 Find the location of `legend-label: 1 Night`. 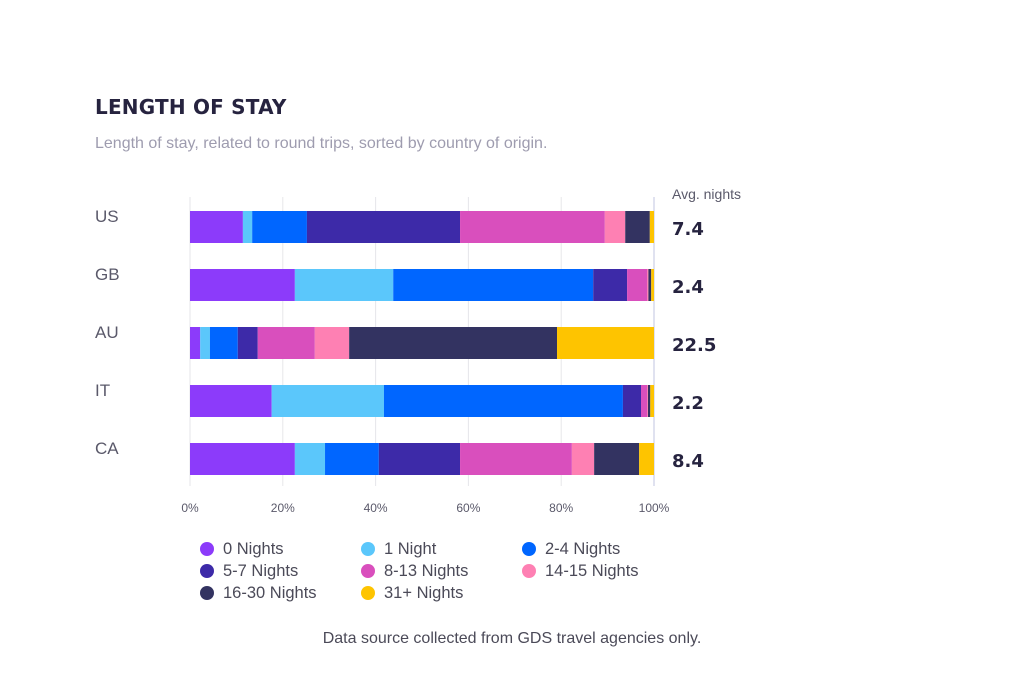

legend-label: 1 Night is located at coordinates (410, 548).